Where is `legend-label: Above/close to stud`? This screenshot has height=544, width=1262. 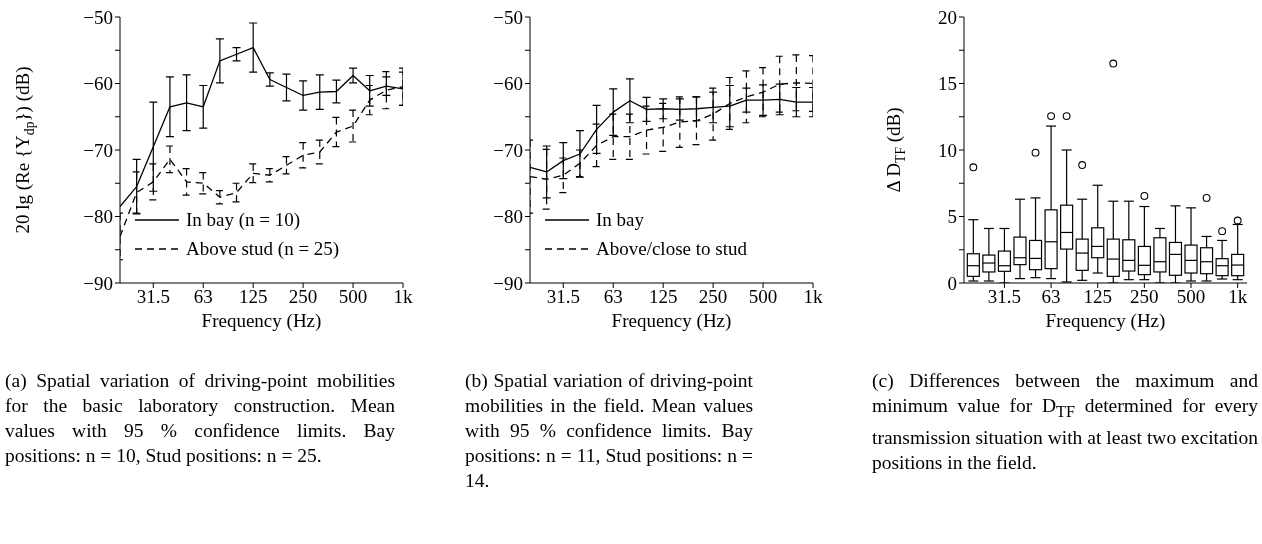 legend-label: Above/close to stud is located at coordinates (671, 249).